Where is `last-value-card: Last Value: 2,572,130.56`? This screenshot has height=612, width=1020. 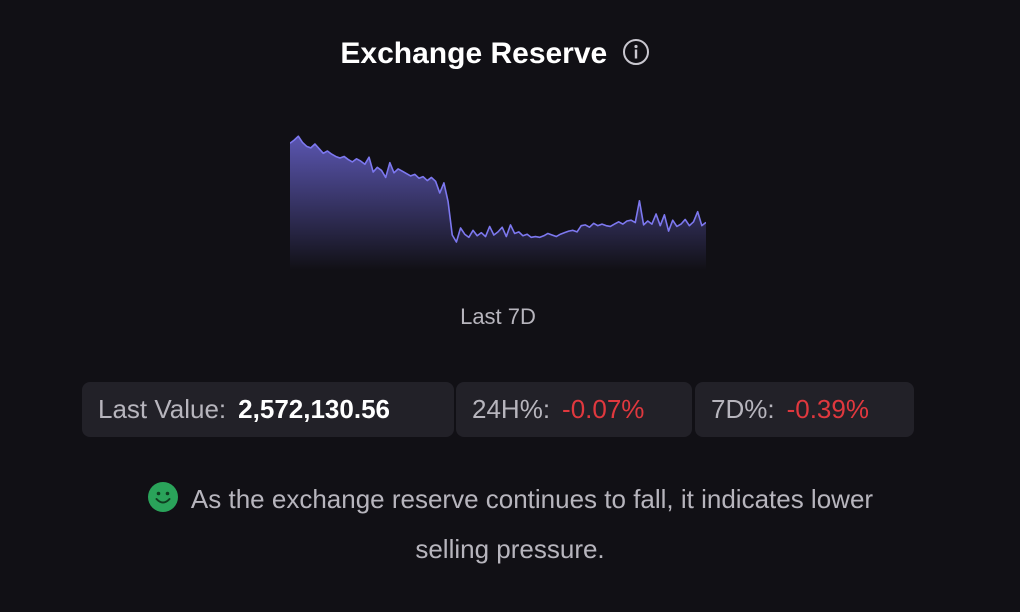
last-value-card: Last Value: 2,572,130.56 is located at coordinates (268, 409).